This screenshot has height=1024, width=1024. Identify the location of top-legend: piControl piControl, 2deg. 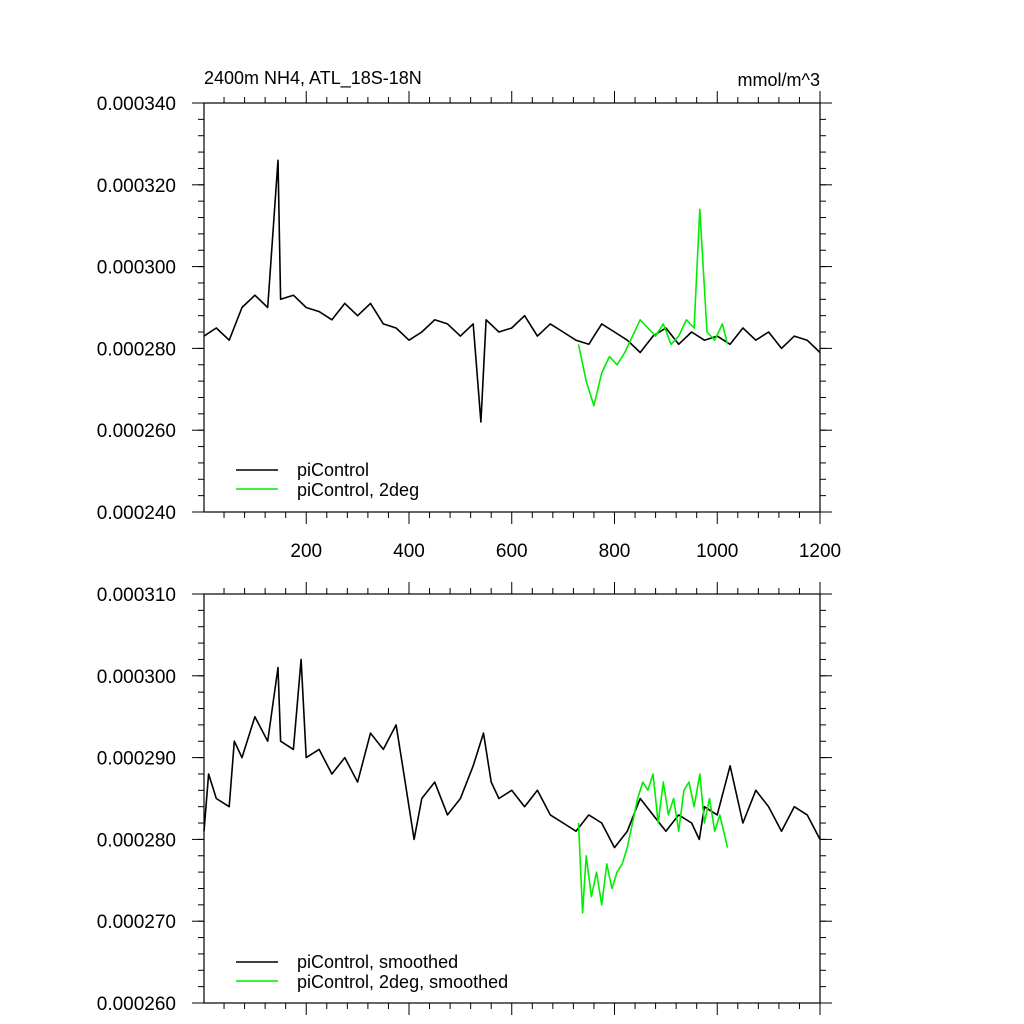
(327, 480).